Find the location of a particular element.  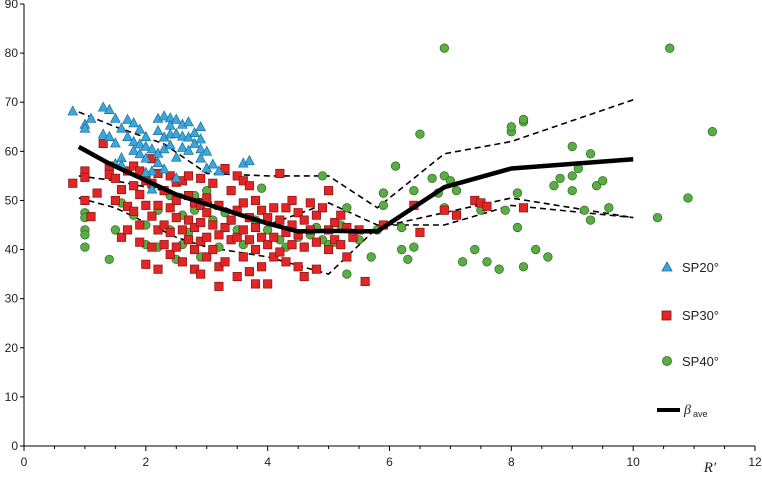

average-line is located at coordinates (355, 189).